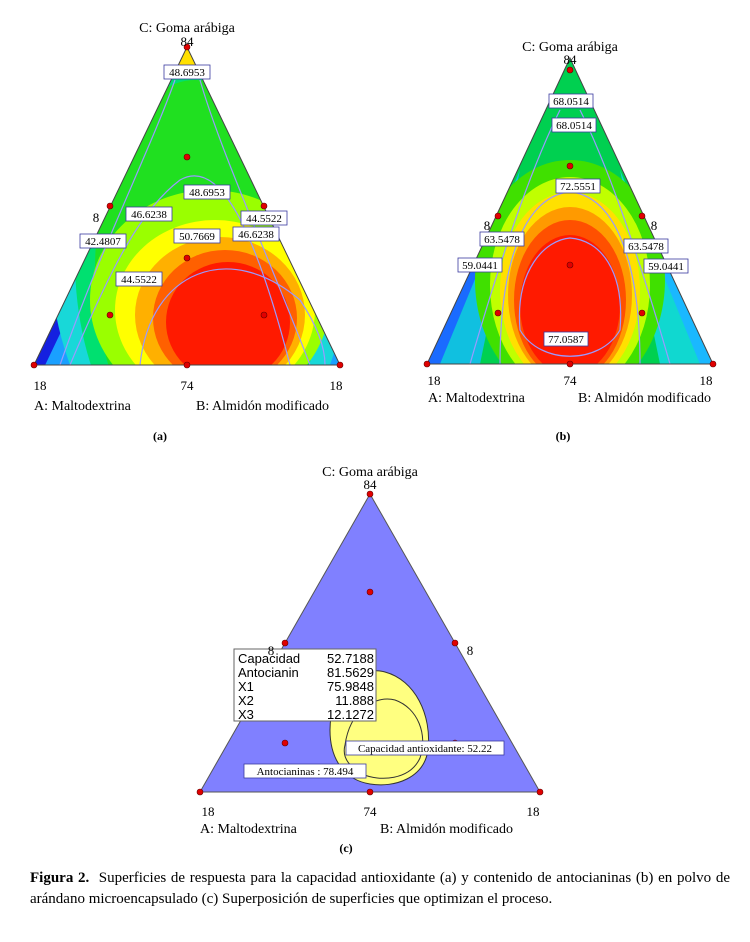 This screenshot has height=942, width=750. I want to click on panel-a-vertex-left-label: A: Maltodextrina, so click(83, 406).